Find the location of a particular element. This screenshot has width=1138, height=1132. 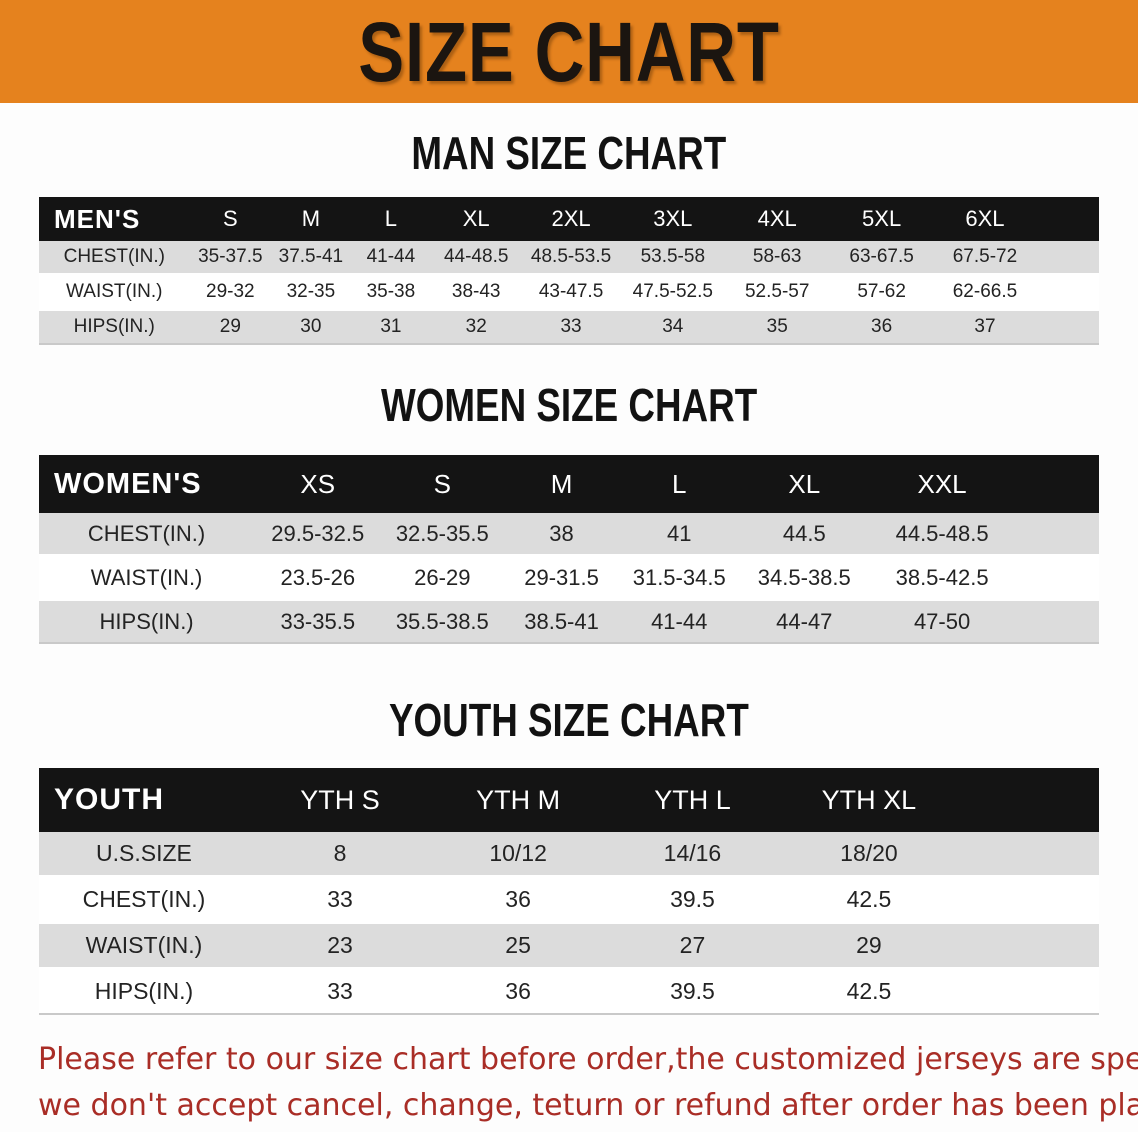

size-column-header: 2XL is located at coordinates (571, 219).